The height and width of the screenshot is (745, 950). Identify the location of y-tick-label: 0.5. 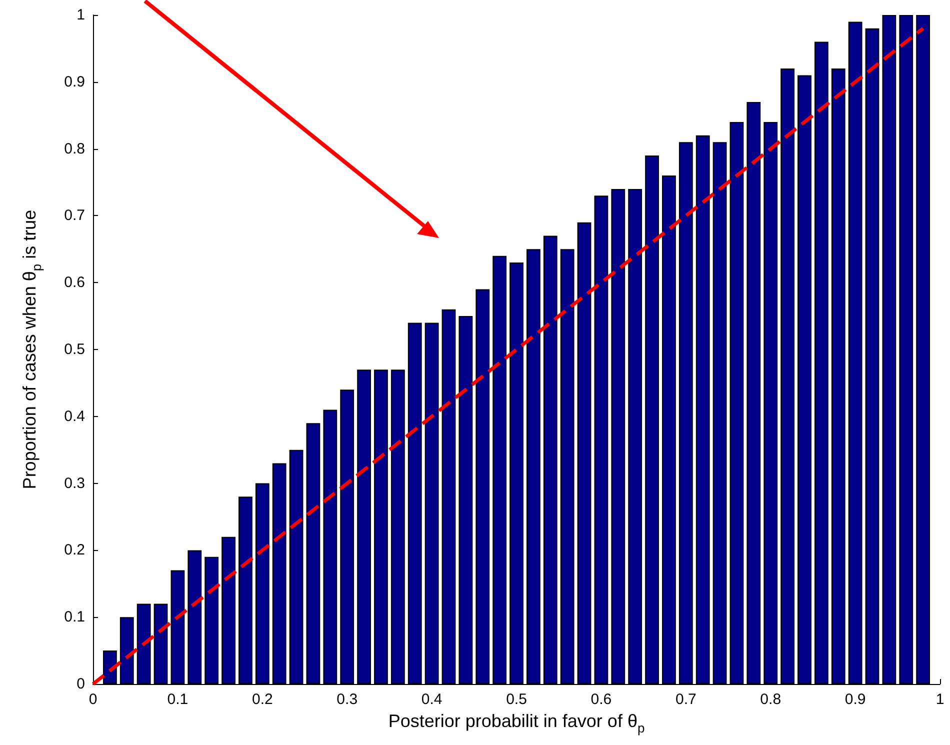
(74, 349).